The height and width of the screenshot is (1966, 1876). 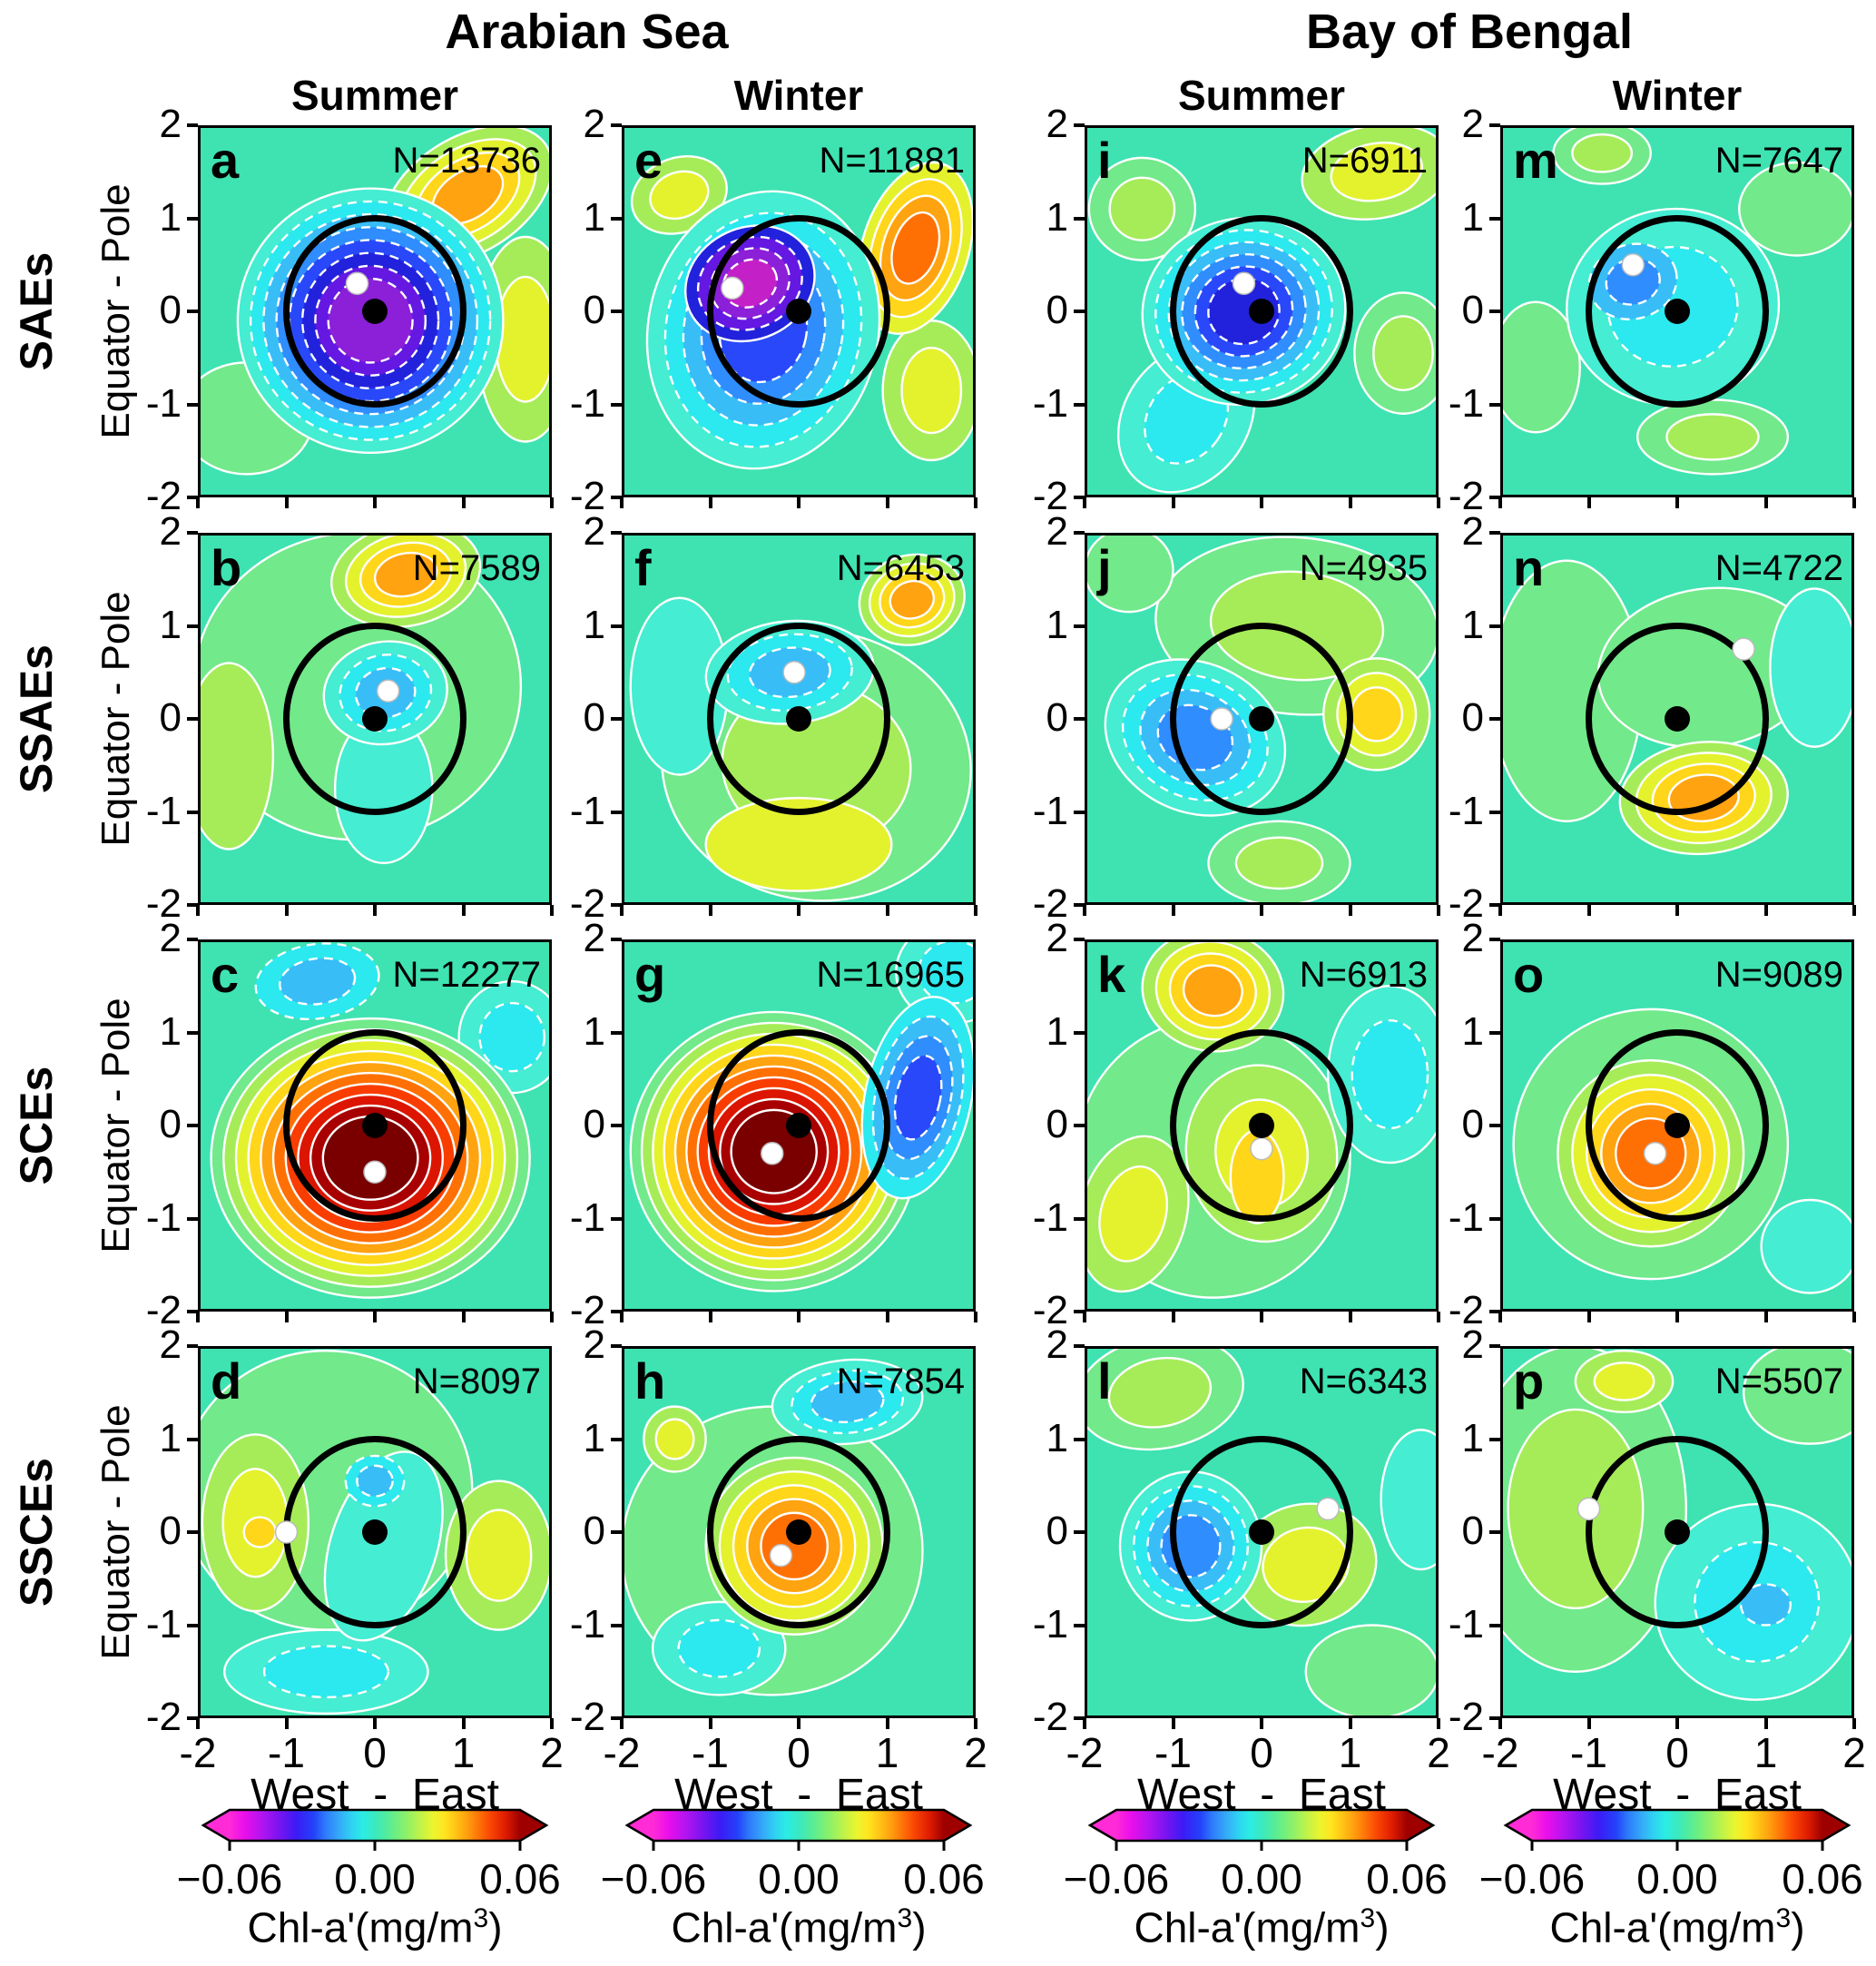 I want to click on panel-letter-h: h, so click(x=650, y=1381).